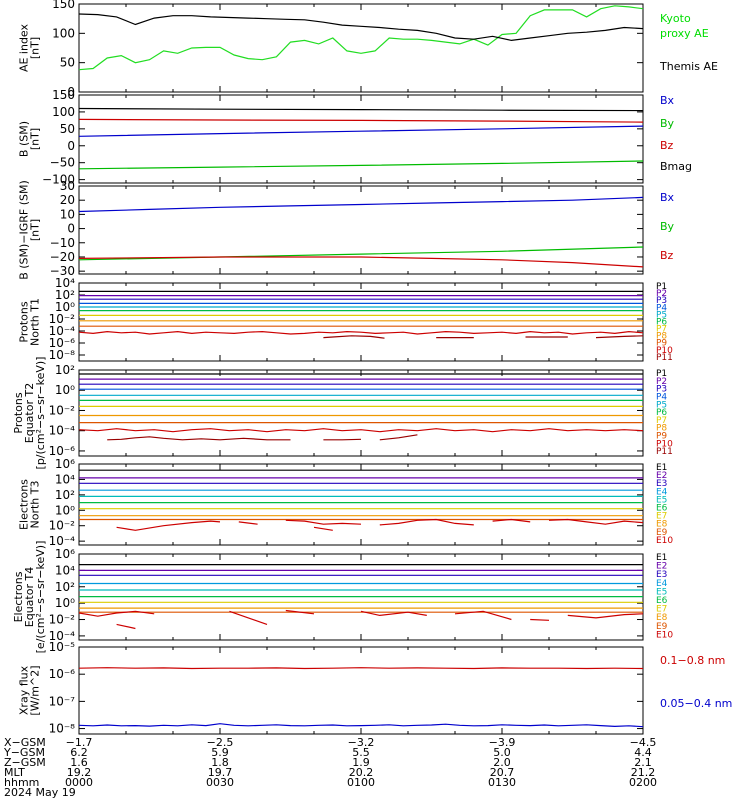 The height and width of the screenshot is (800, 750). Describe the element at coordinates (79, 782) in the screenshot. I see `ephemeris-value: 0000` at that location.